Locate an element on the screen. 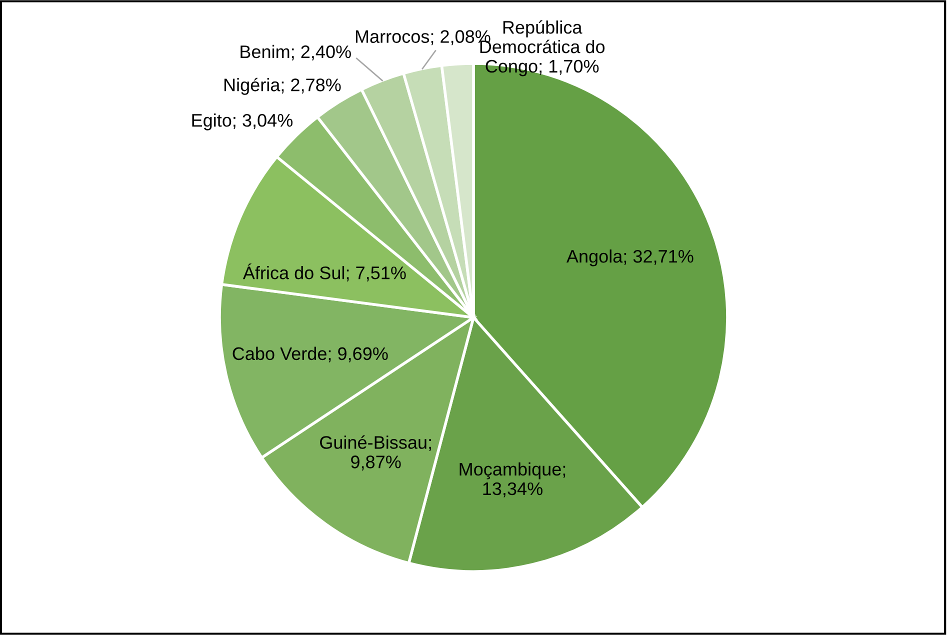  slice-label: Angola; 32,71% is located at coordinates (630, 257).